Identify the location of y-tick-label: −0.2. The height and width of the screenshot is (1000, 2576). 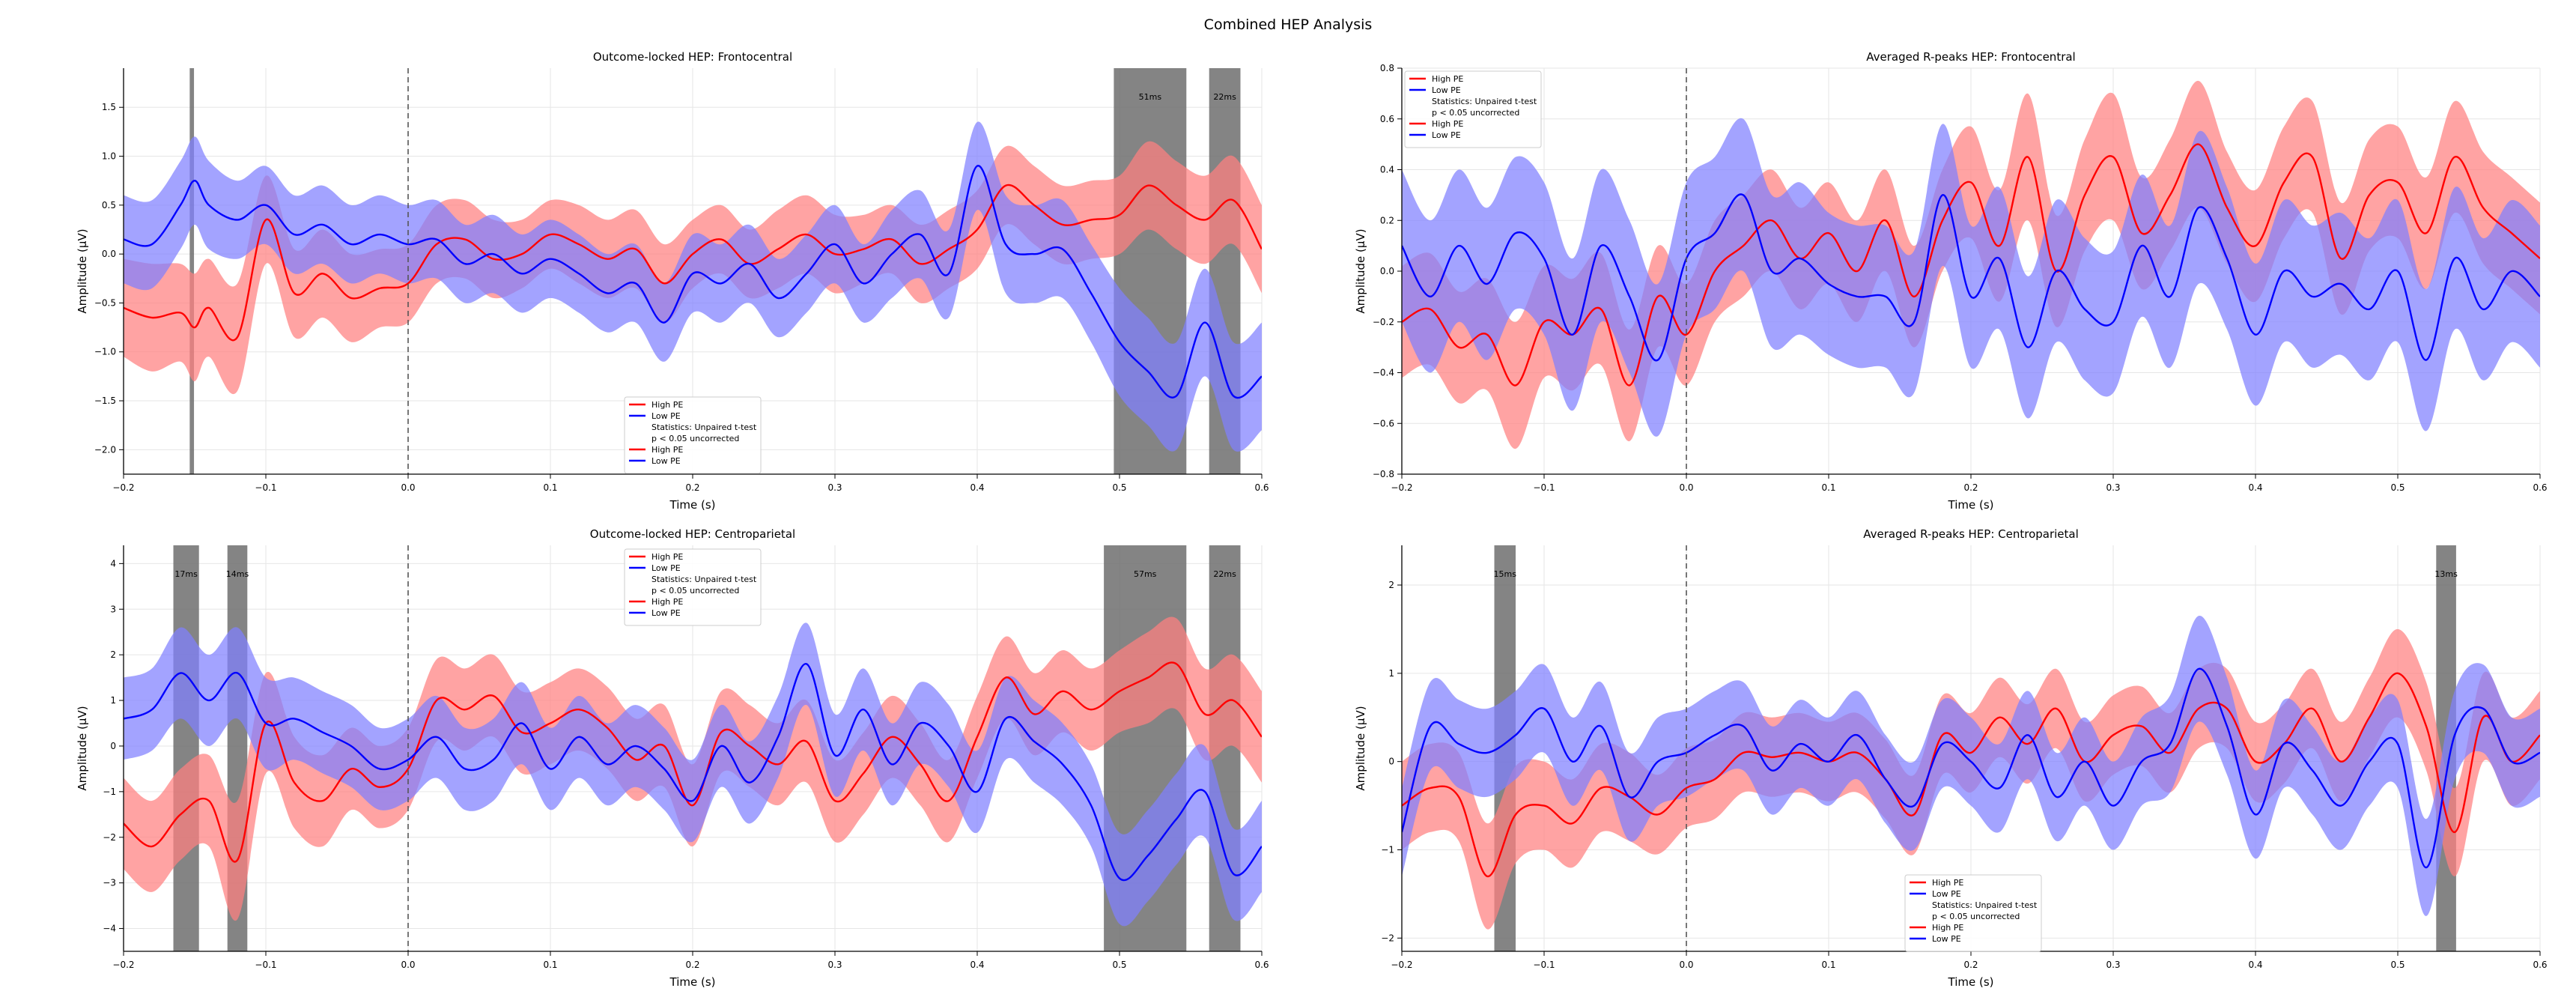
(1383, 322).